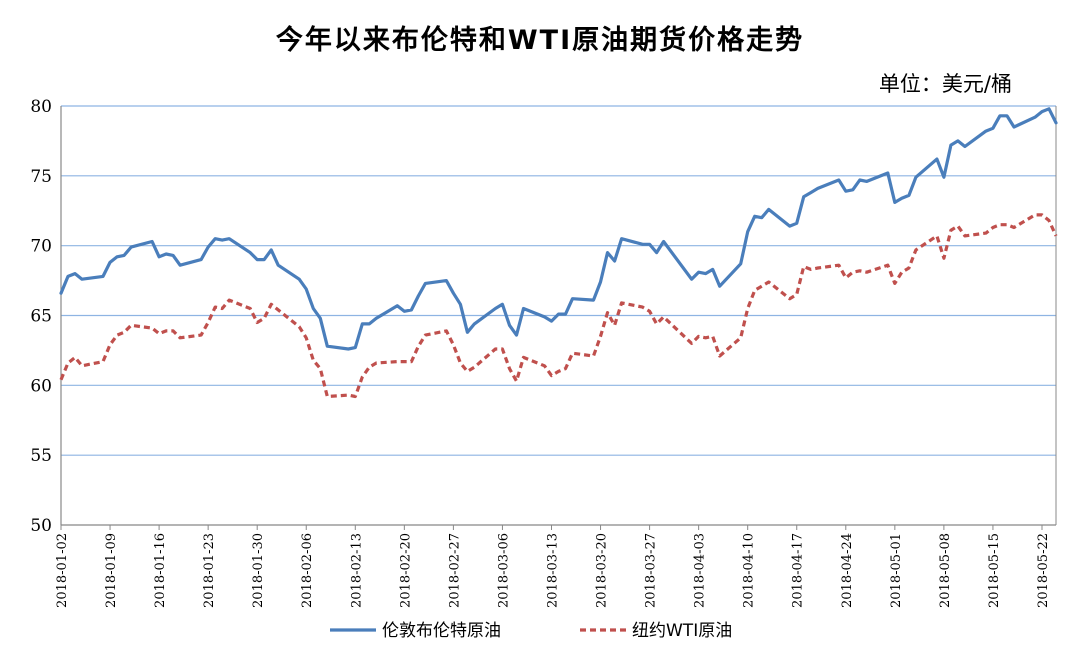 This screenshot has width=1080, height=652. Describe the element at coordinates (160, 570) in the screenshot. I see `x-tick-label: 2018-01-16` at that location.